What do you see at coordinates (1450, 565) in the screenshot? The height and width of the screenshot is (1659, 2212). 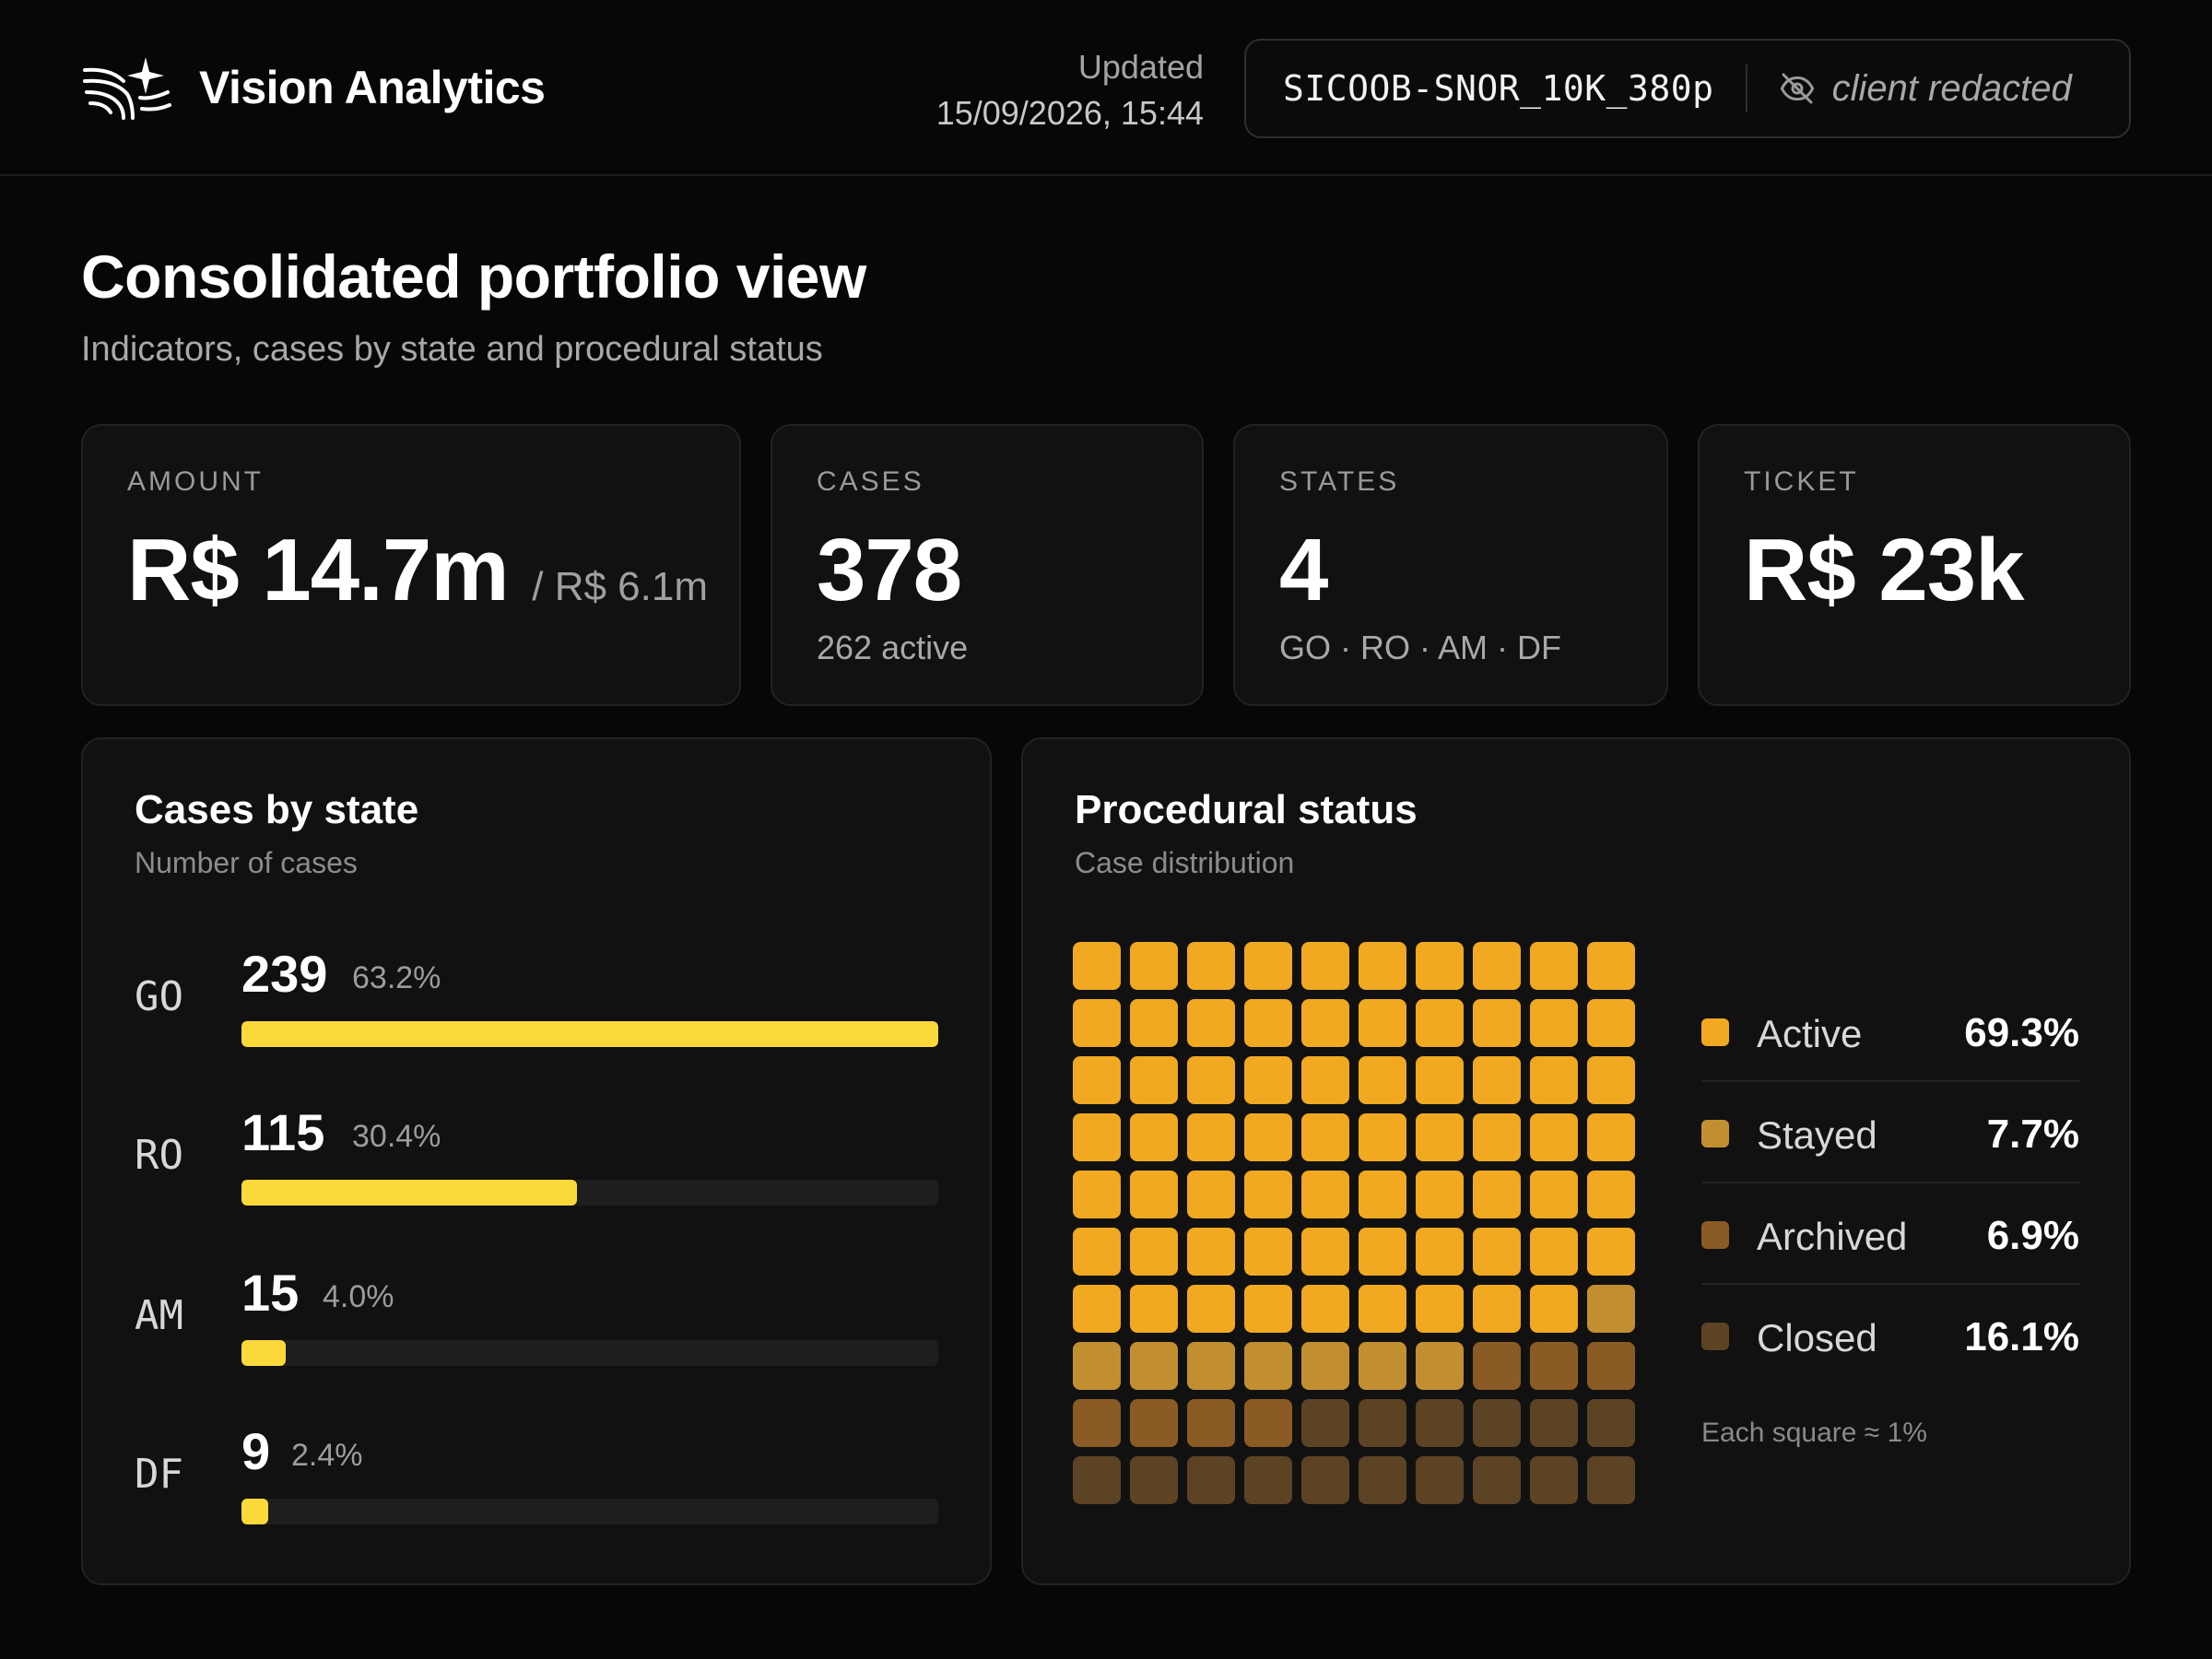 I see `kpi-card-states: STATES 4 GO · RO · AM · DF` at bounding box center [1450, 565].